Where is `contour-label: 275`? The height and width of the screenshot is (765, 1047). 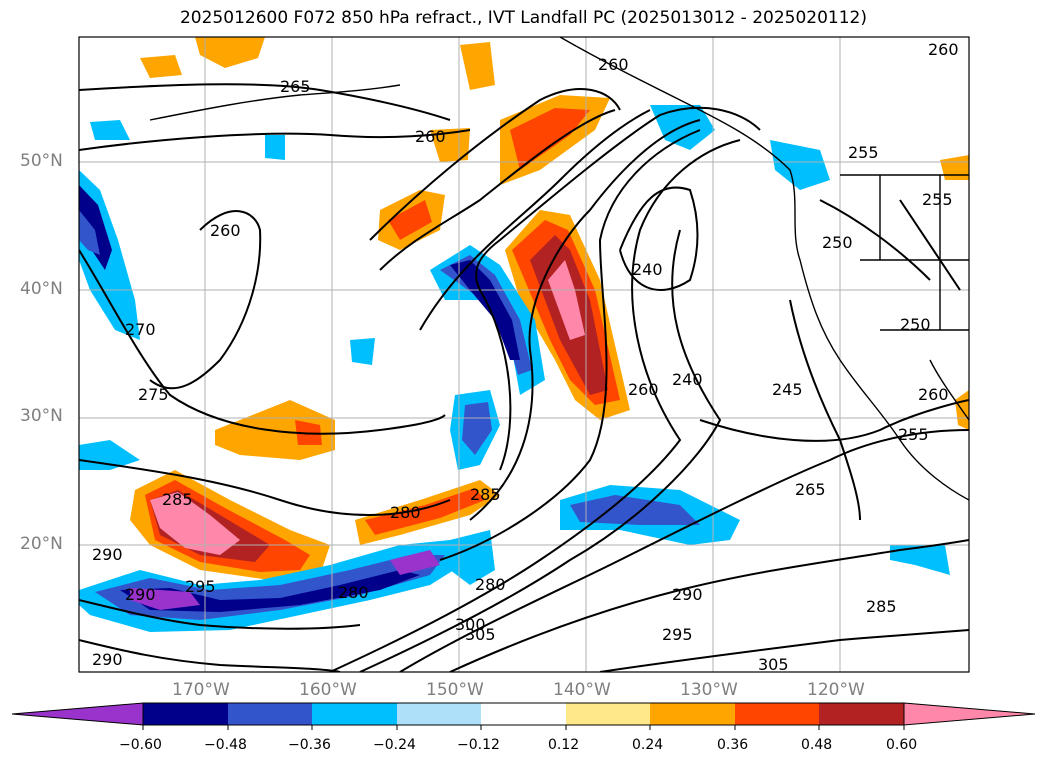
contour-label: 275 is located at coordinates (153, 394).